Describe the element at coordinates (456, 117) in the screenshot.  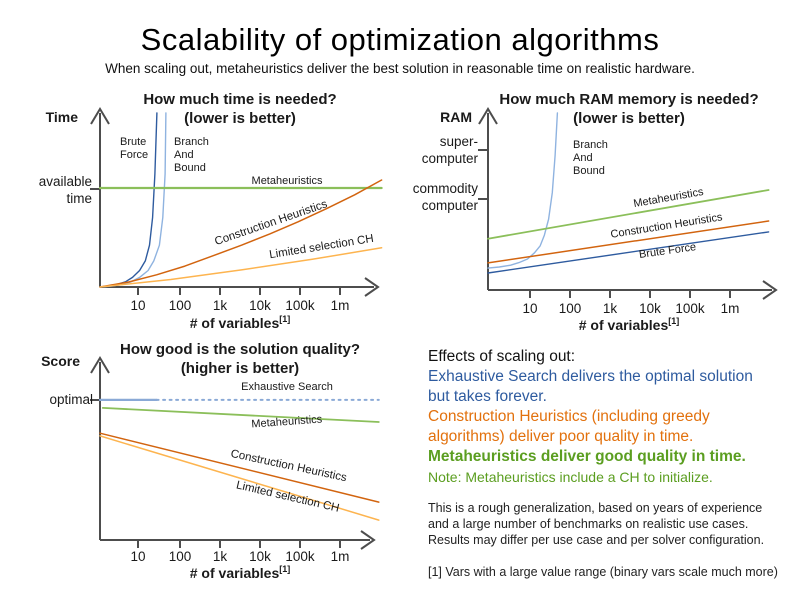
I see `ram-y-axis-name: RAM` at that location.